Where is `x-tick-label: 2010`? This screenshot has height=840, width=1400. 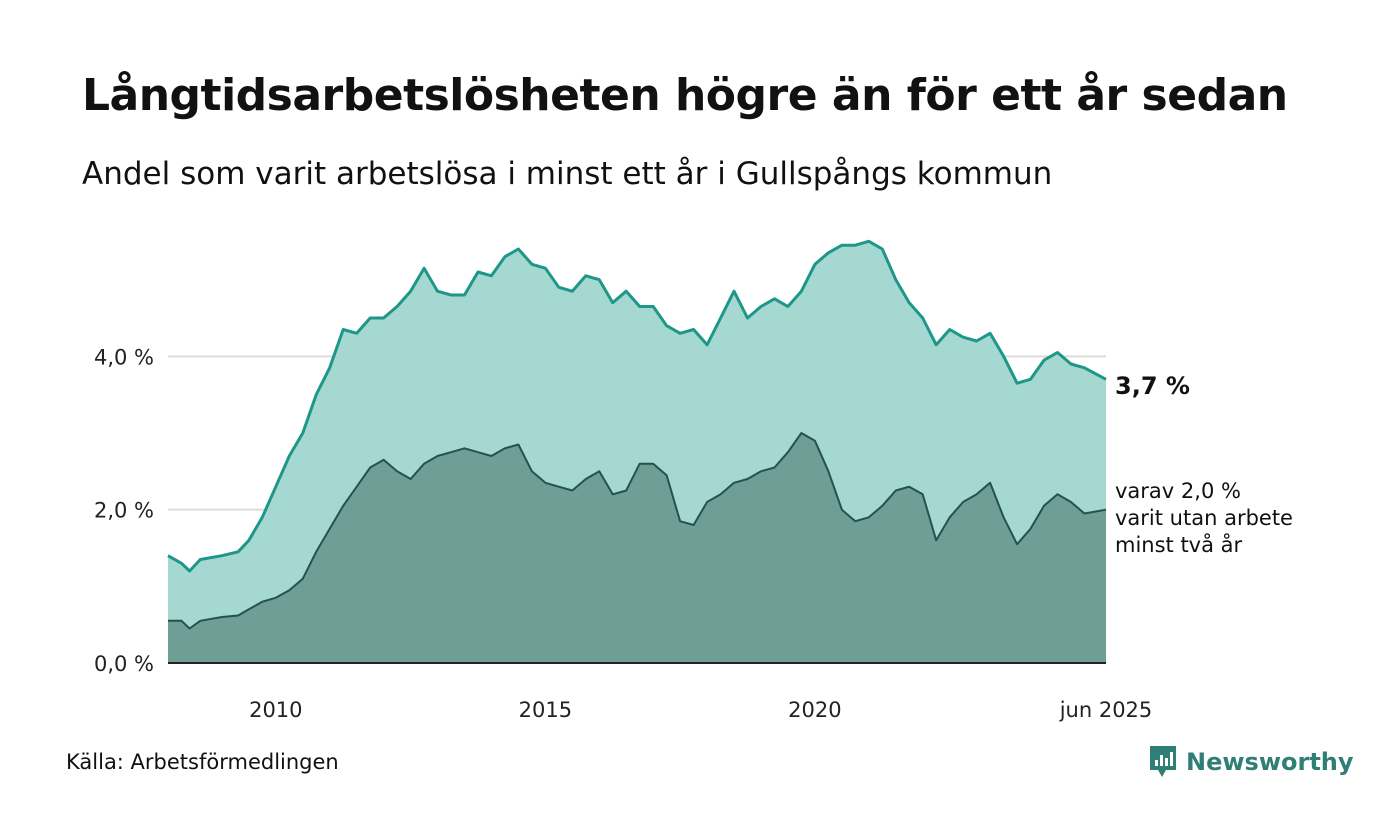
x-tick-label: 2010 is located at coordinates (275, 710).